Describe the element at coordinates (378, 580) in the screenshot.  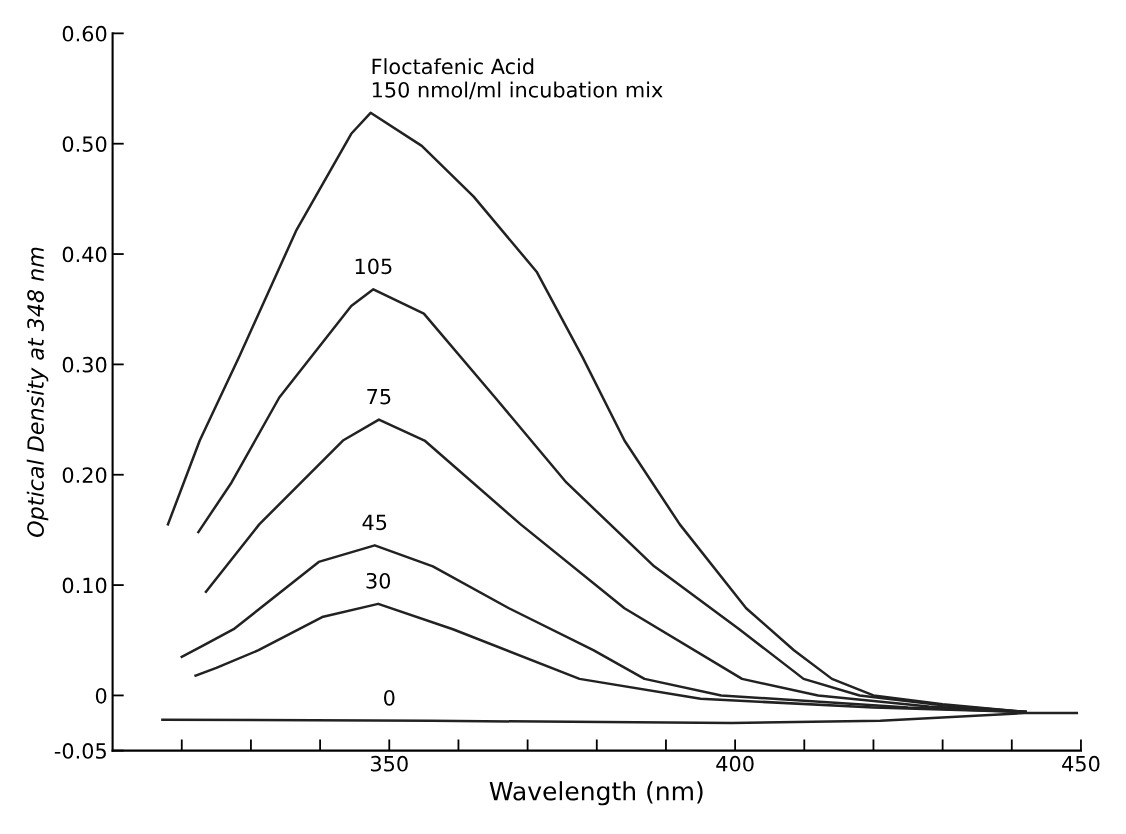
I see `annotation: 30` at that location.